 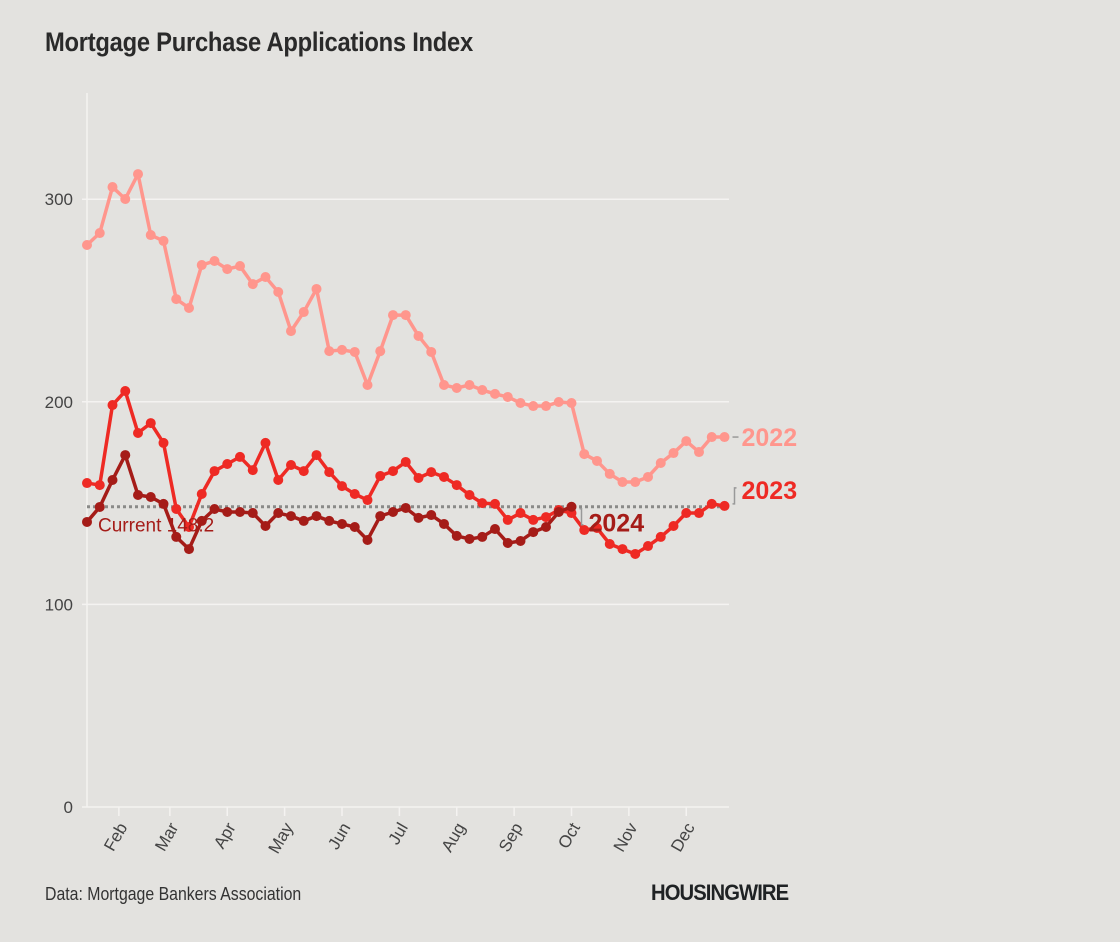 I want to click on x-tick-label: Apr, so click(x=225, y=835).